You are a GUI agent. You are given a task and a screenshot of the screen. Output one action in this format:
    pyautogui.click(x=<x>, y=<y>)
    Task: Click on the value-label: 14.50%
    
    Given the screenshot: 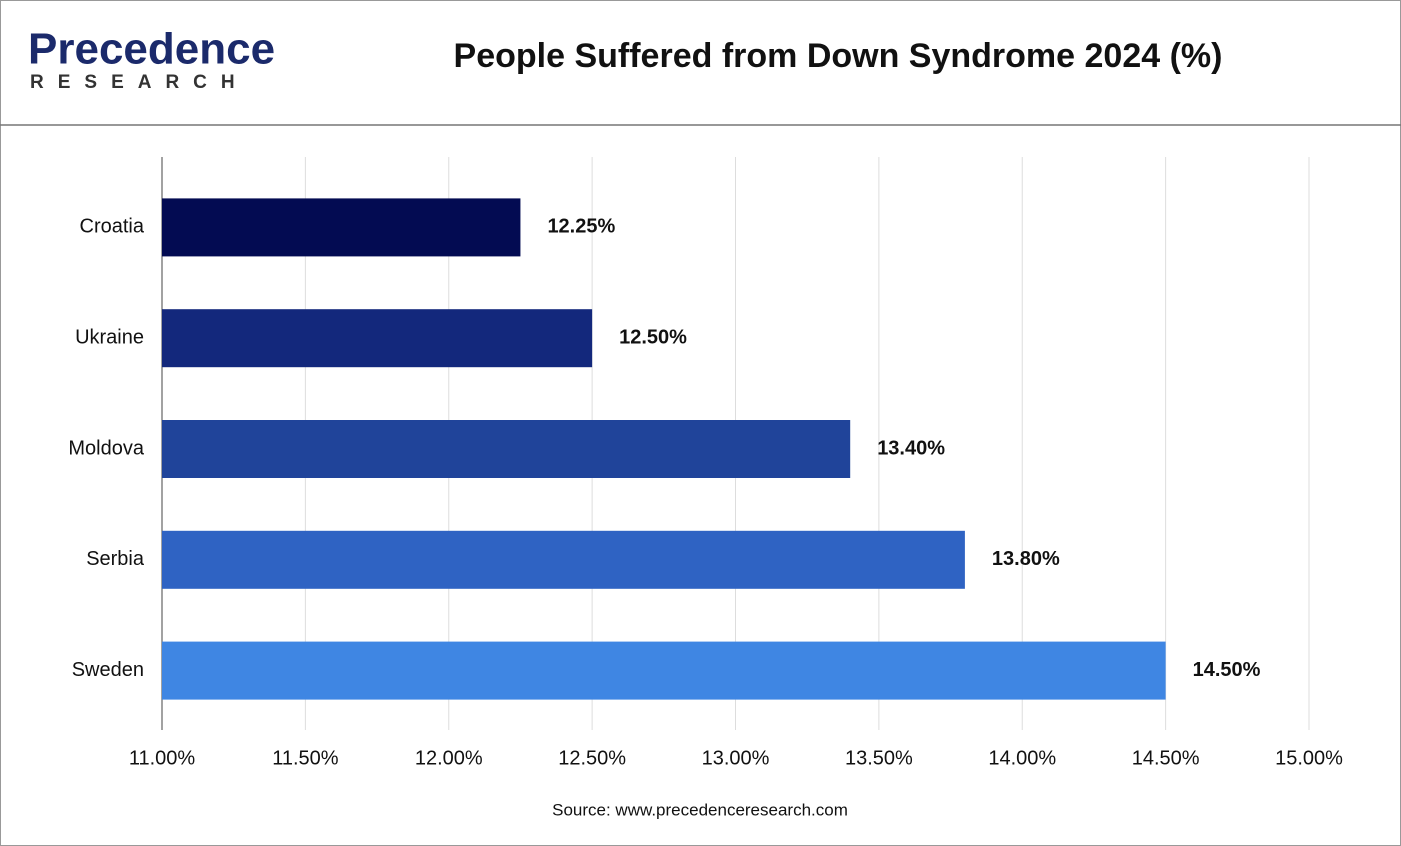 What is the action you would take?
    pyautogui.click(x=1227, y=670)
    